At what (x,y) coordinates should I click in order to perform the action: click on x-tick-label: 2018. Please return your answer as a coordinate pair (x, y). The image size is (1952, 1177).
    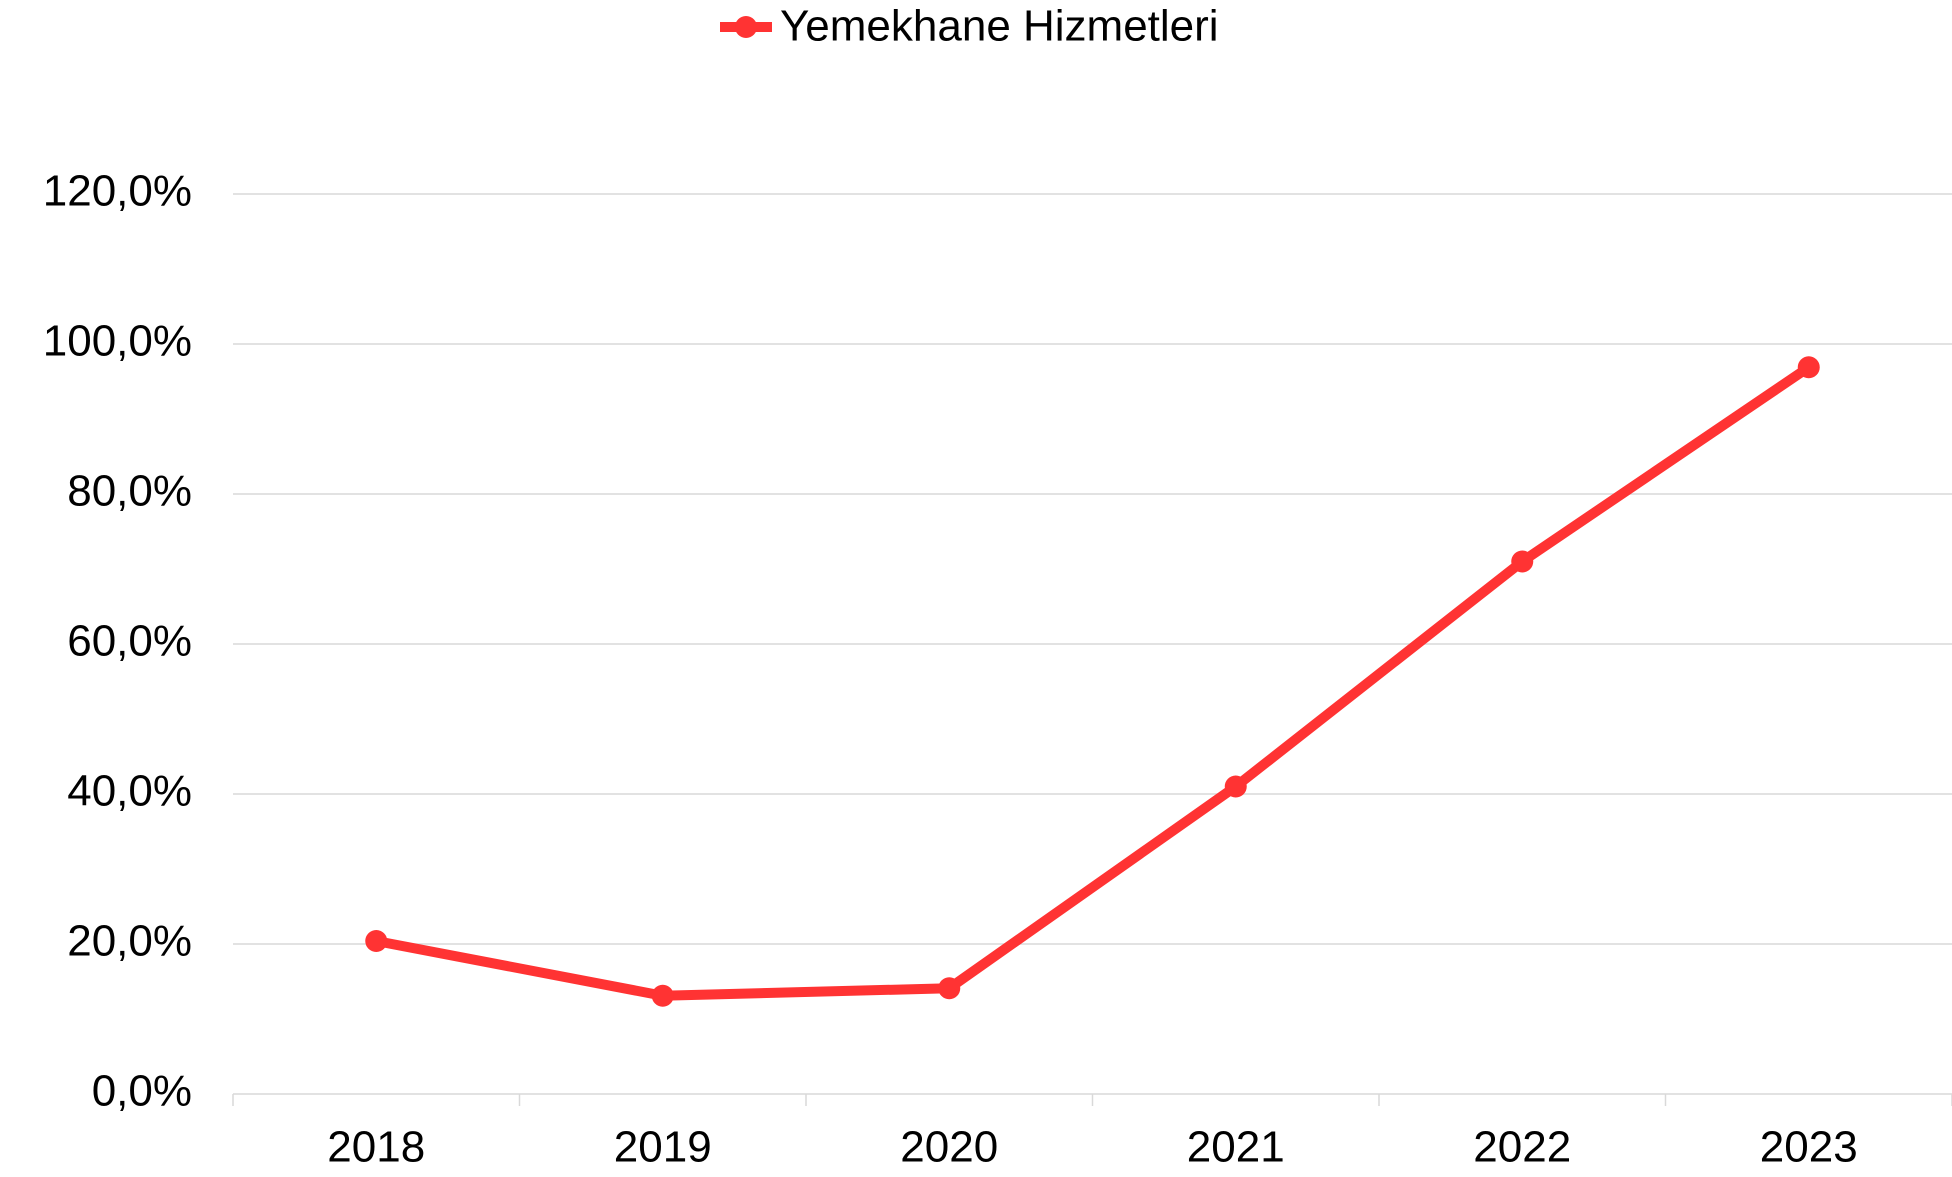
    Looking at the image, I should click on (376, 1147).